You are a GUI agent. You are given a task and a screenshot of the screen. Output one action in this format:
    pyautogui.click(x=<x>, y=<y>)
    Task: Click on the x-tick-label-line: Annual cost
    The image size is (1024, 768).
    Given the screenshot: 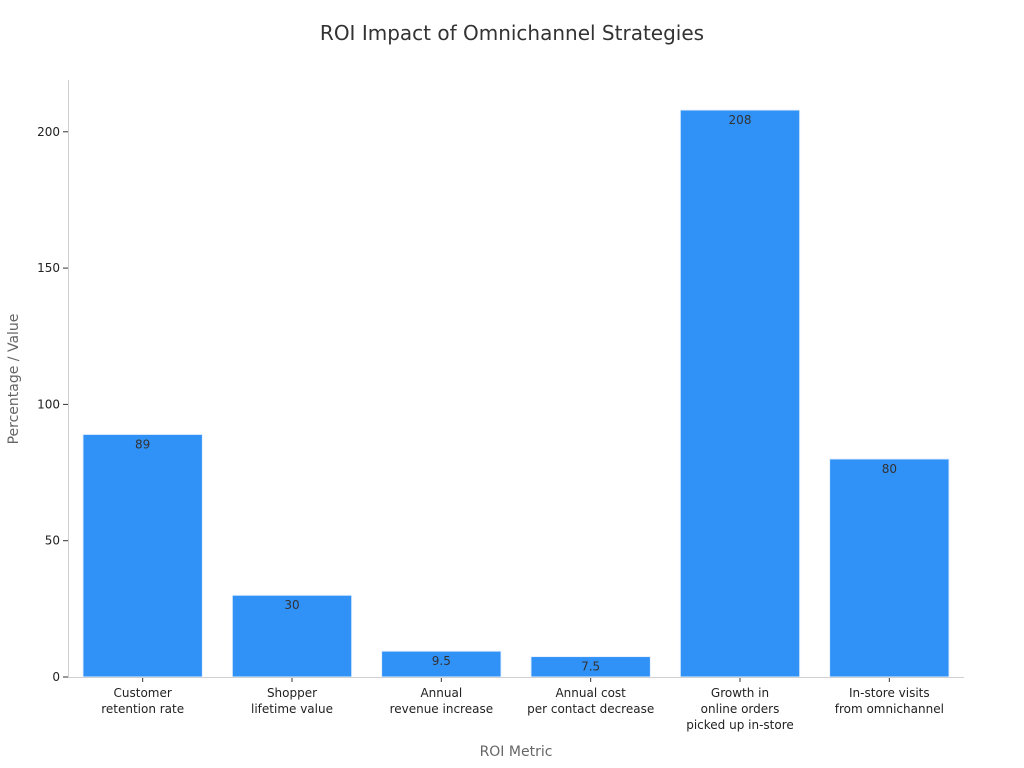 What is the action you would take?
    pyautogui.click(x=590, y=693)
    